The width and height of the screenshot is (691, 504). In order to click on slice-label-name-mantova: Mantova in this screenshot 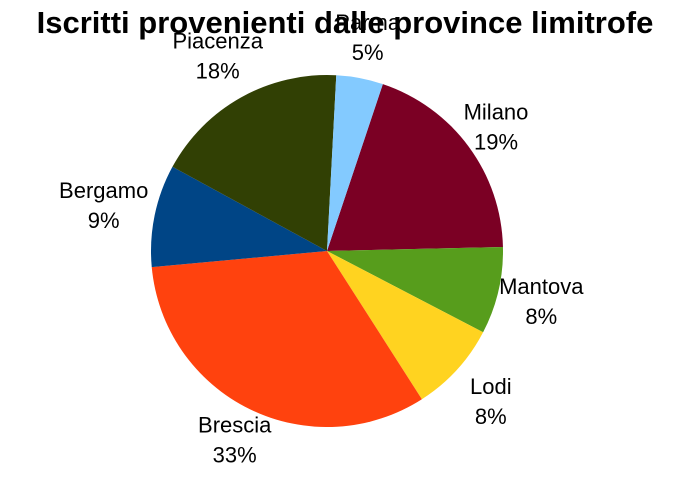, I will do `click(541, 286)`.